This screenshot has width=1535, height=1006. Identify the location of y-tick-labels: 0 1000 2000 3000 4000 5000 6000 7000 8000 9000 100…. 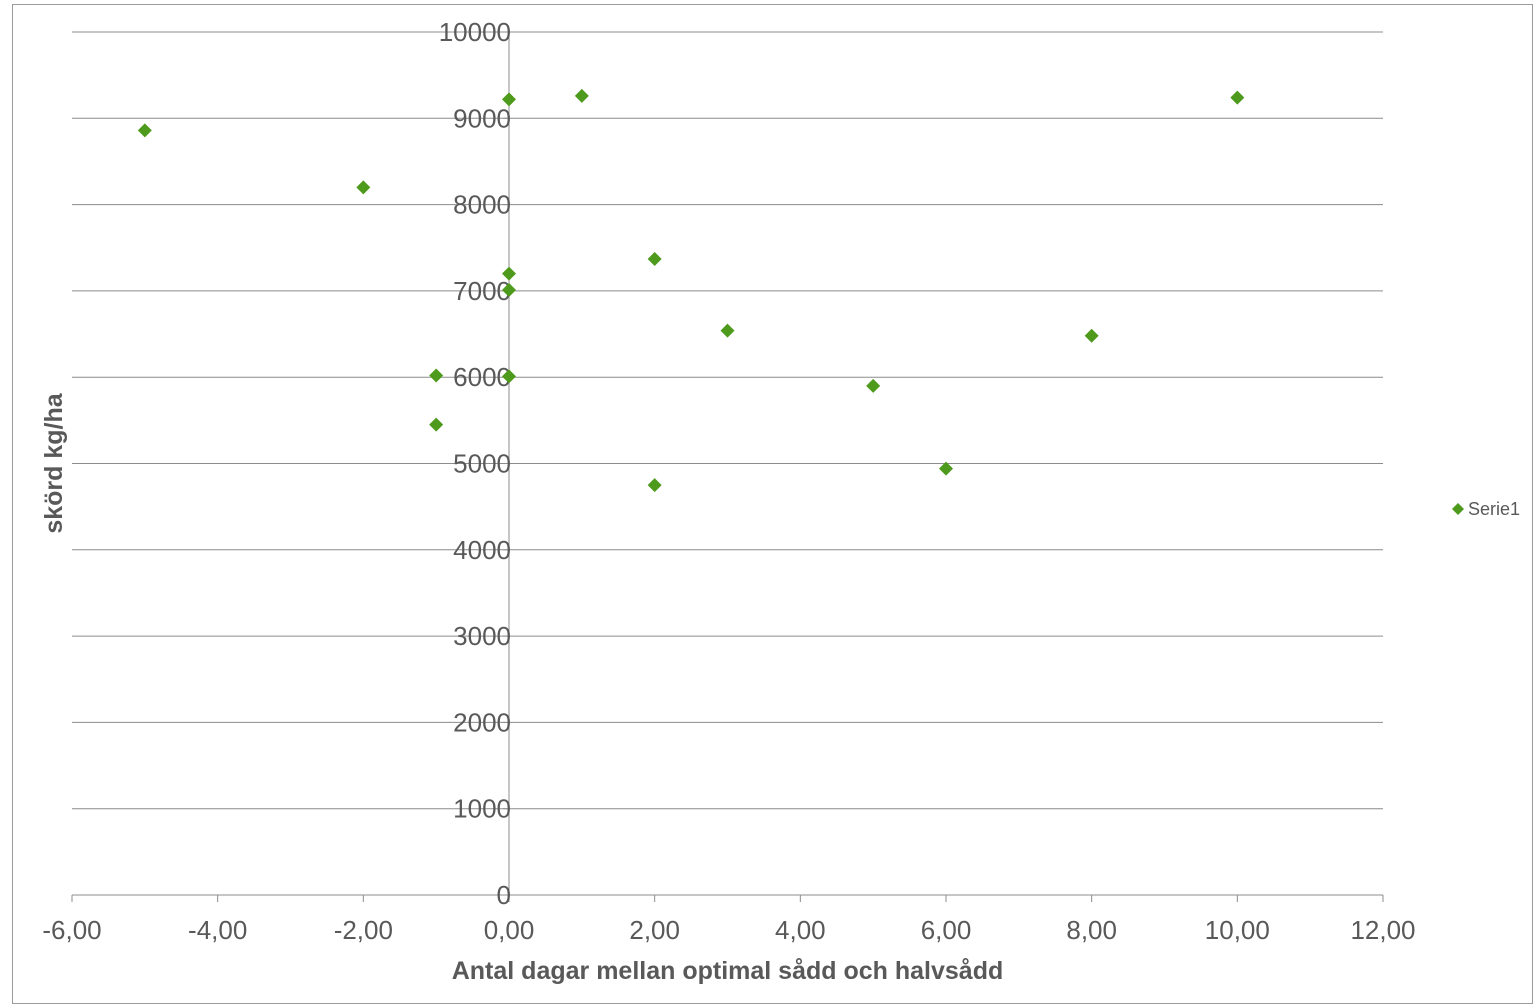
(475, 463).